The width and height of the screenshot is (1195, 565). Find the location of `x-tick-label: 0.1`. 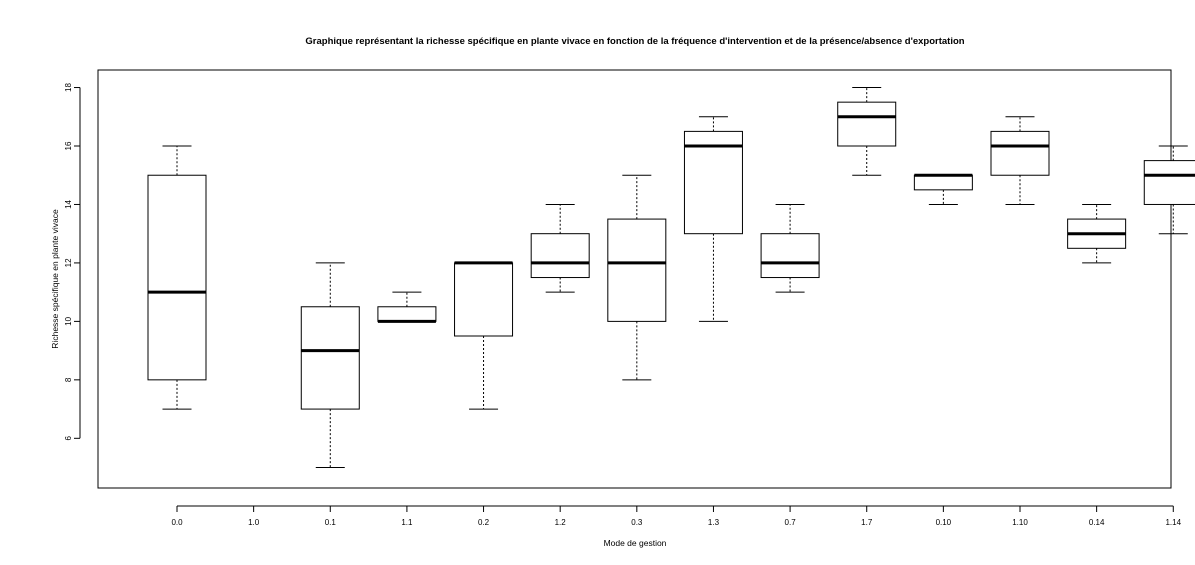

x-tick-label: 0.1 is located at coordinates (331, 522).